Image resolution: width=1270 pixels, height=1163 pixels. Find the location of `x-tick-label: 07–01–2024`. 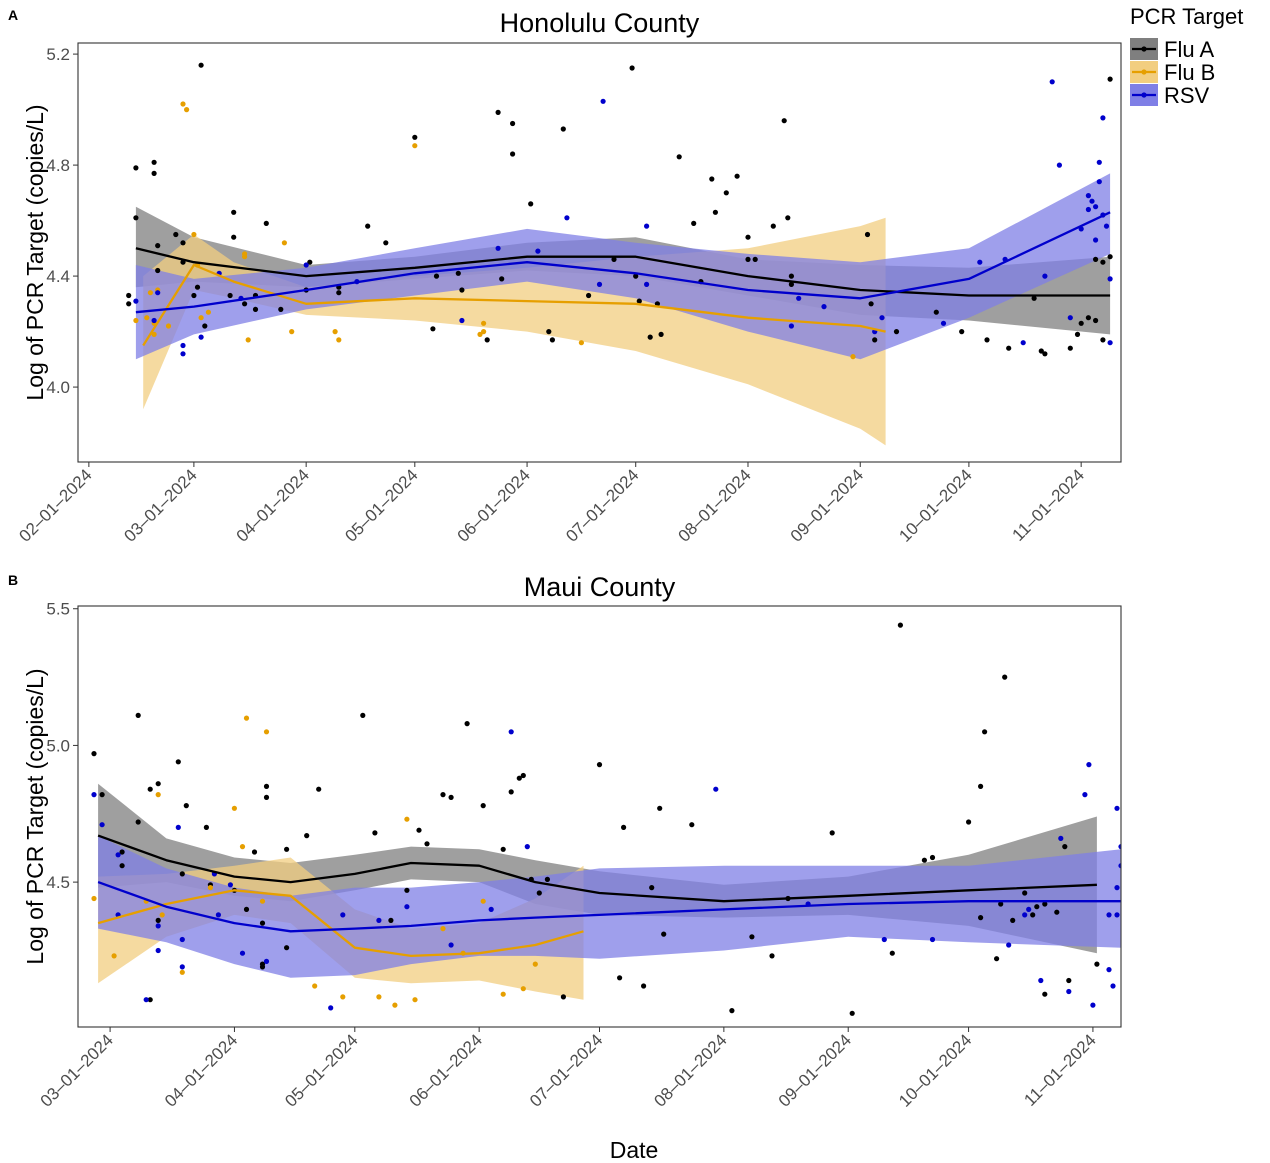

x-tick-label: 07–01–2024 is located at coordinates (602, 505).